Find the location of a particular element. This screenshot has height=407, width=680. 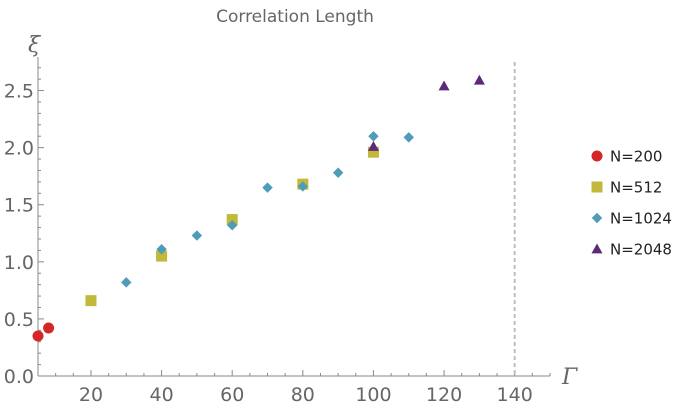

x-tick-label: 60 is located at coordinates (232, 395).